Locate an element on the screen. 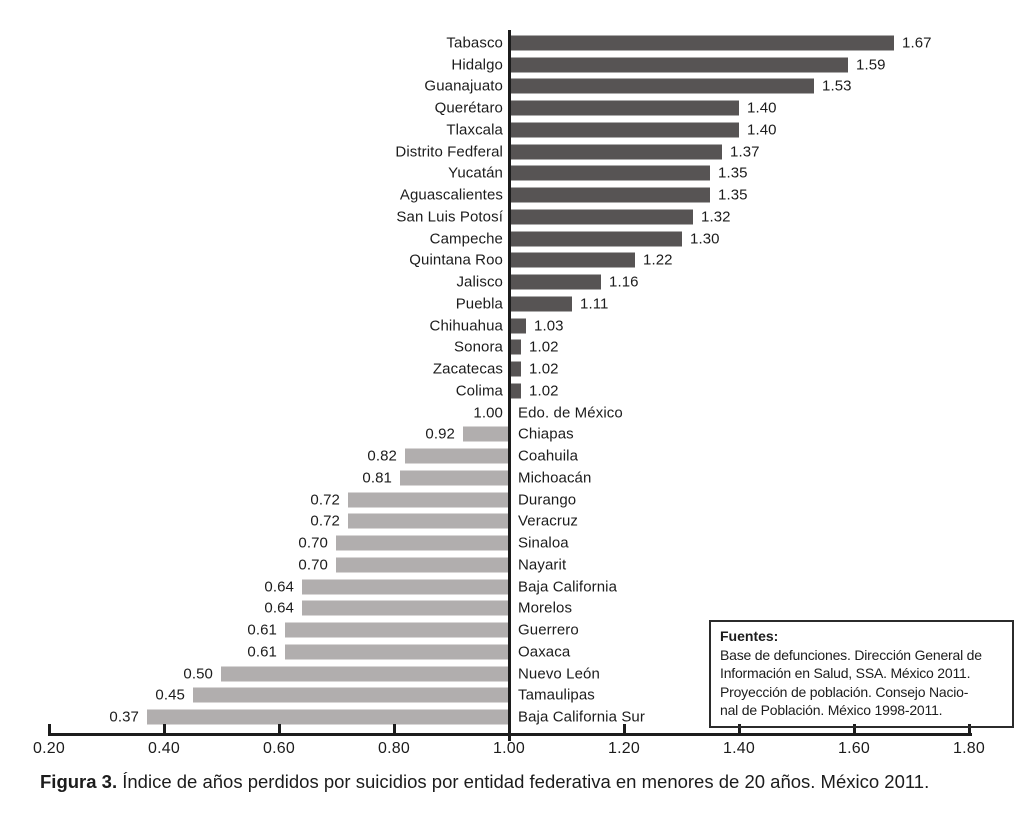  value-label: 1.02 is located at coordinates (544, 369).